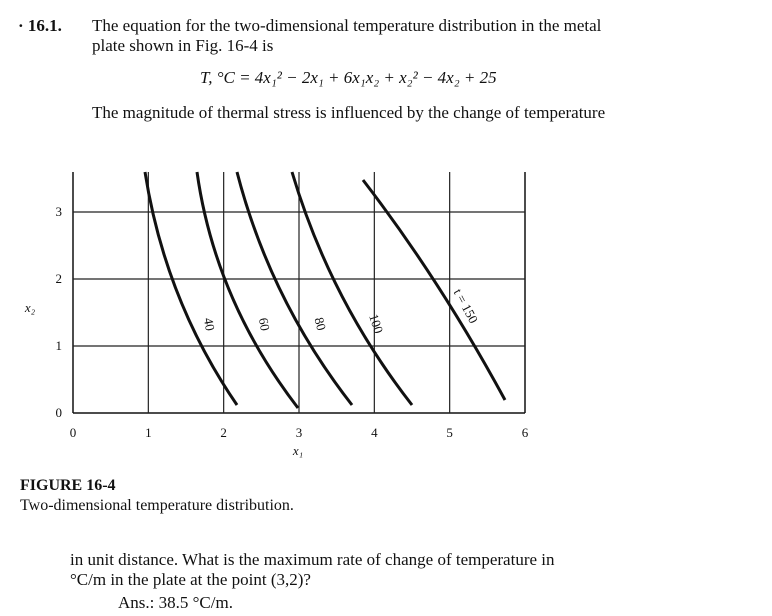  Describe the element at coordinates (525, 432) in the screenshot. I see `x-tick-label: 6` at that location.